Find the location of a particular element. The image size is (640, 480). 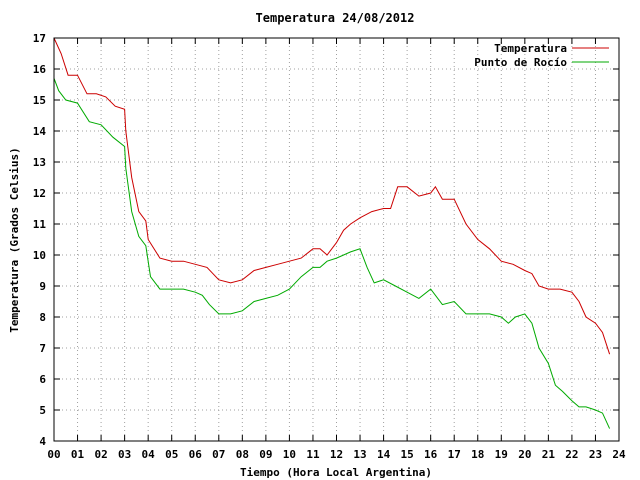

y-tick-label: 9 is located at coordinates (42, 286).